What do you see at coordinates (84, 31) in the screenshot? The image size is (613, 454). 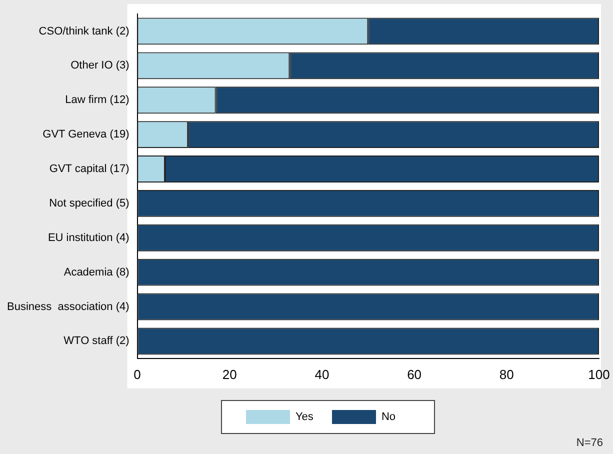 I see `y-tick-label: CSO/think tank (2)` at bounding box center [84, 31].